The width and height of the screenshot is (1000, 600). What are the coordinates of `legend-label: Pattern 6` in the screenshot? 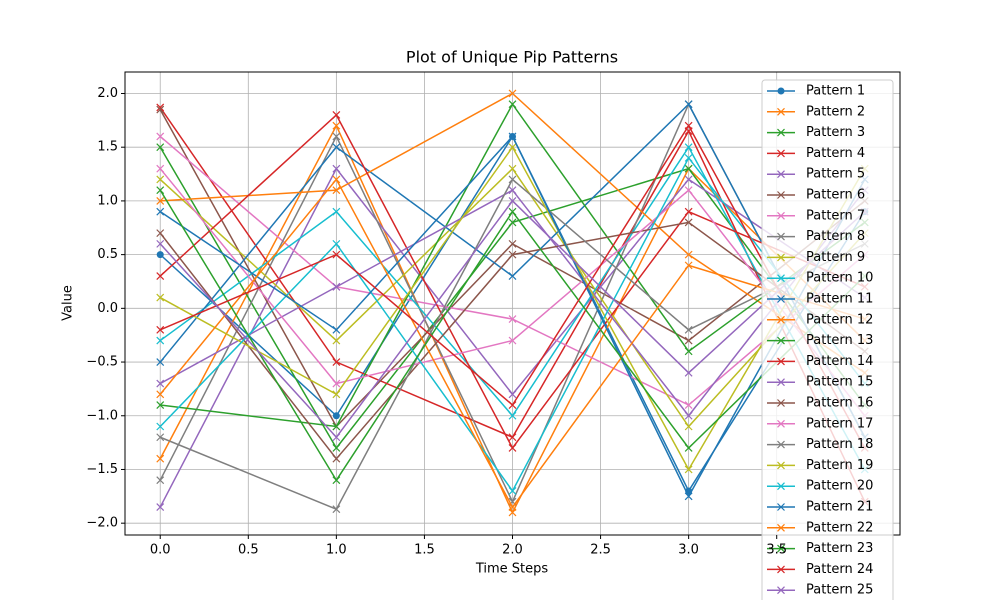 It's located at (835, 195).